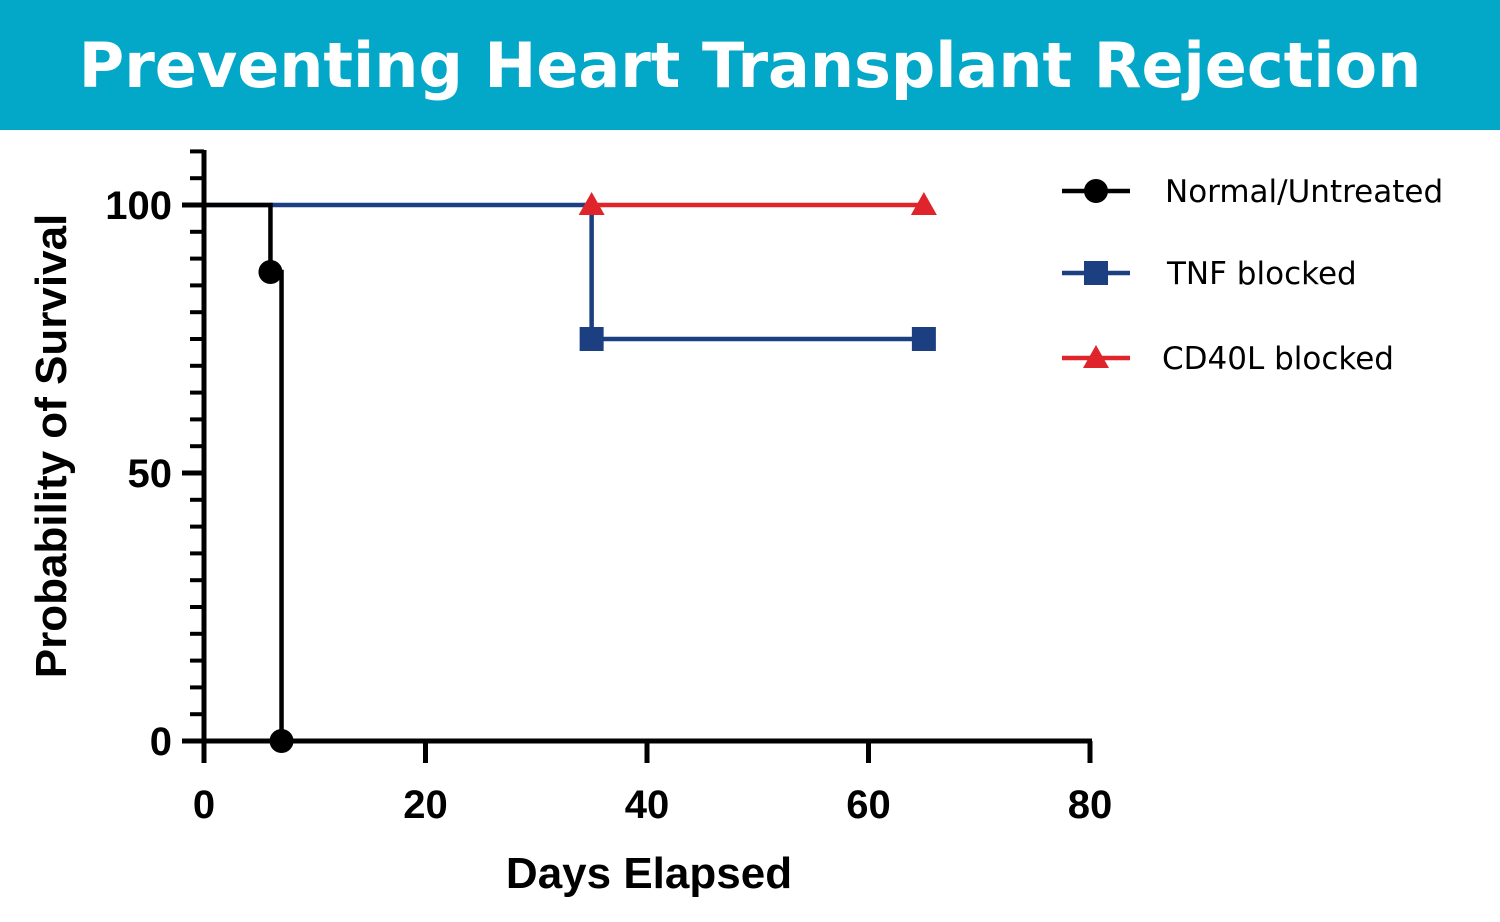  Describe the element at coordinates (564, 272) in the screenshot. I see `series-line-tnf-blocked` at that location.